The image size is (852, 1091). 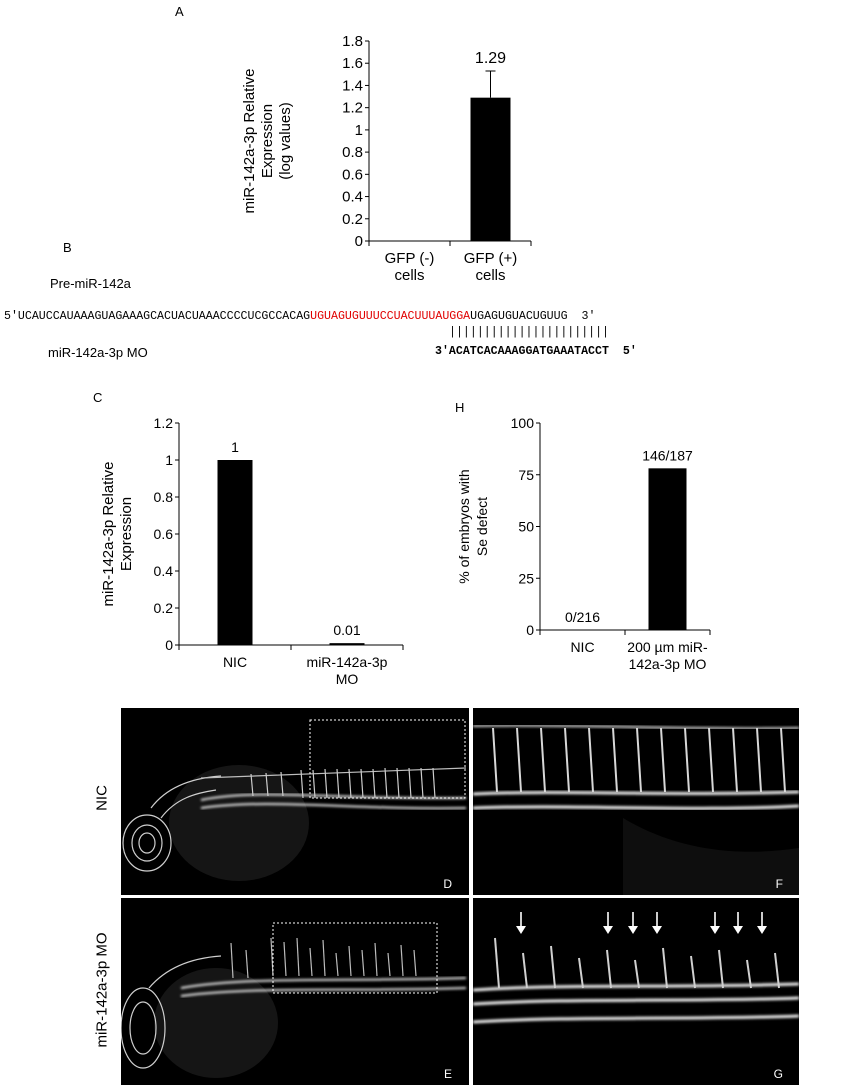 What do you see at coordinates (179, 11) in the screenshot?
I see `panel-label-a: A` at bounding box center [179, 11].